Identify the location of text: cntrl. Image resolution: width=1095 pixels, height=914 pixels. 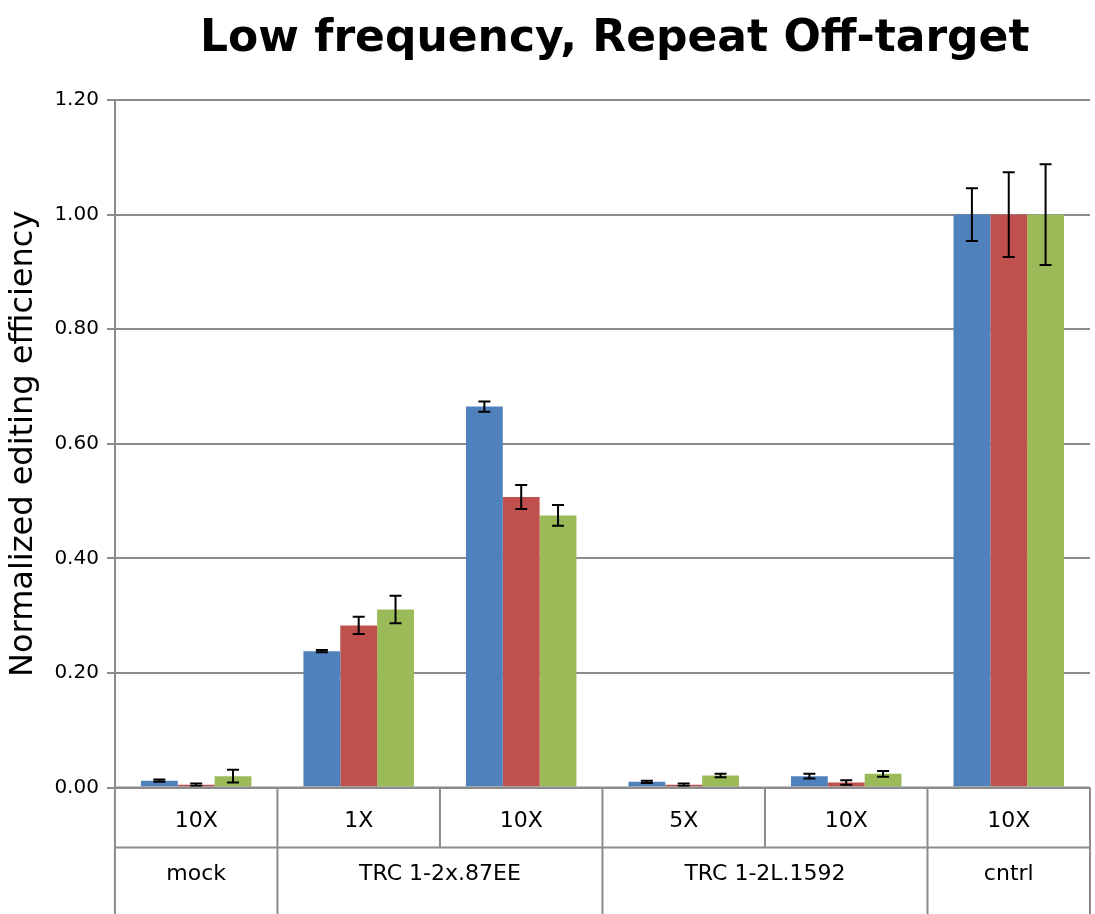
(1008, 873).